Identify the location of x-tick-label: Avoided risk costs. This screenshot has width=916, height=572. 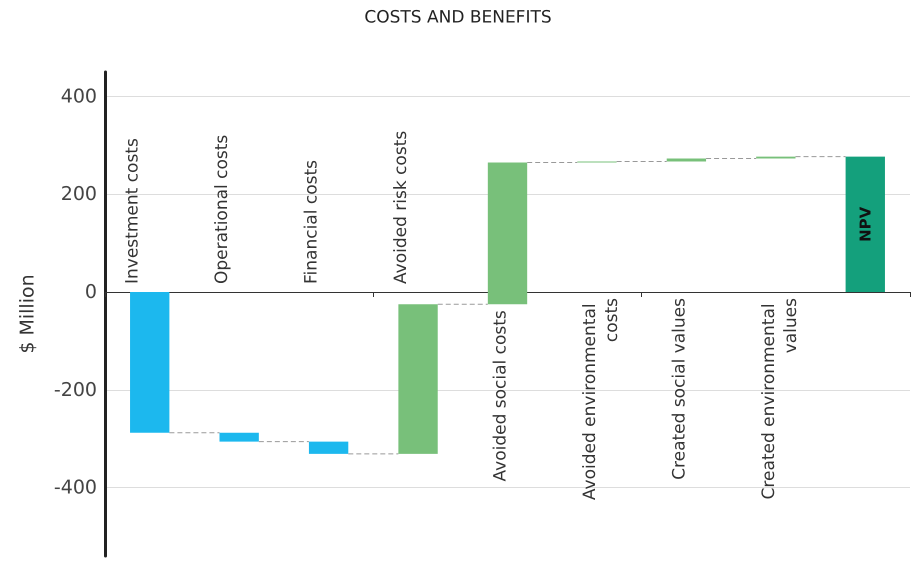
(401, 207).